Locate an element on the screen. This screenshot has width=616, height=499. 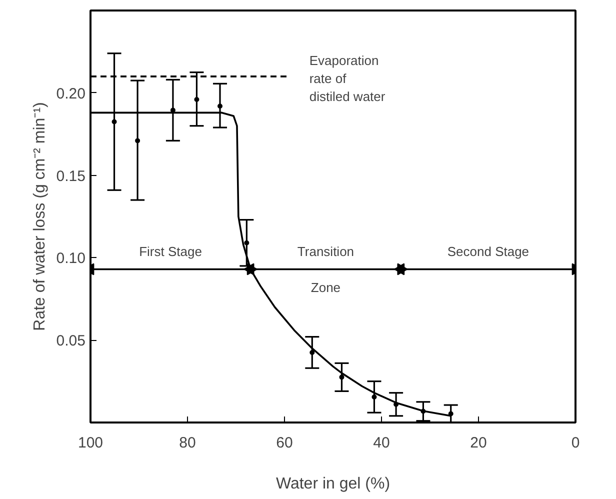
y-tick-label: 0.10 is located at coordinates (71, 259).